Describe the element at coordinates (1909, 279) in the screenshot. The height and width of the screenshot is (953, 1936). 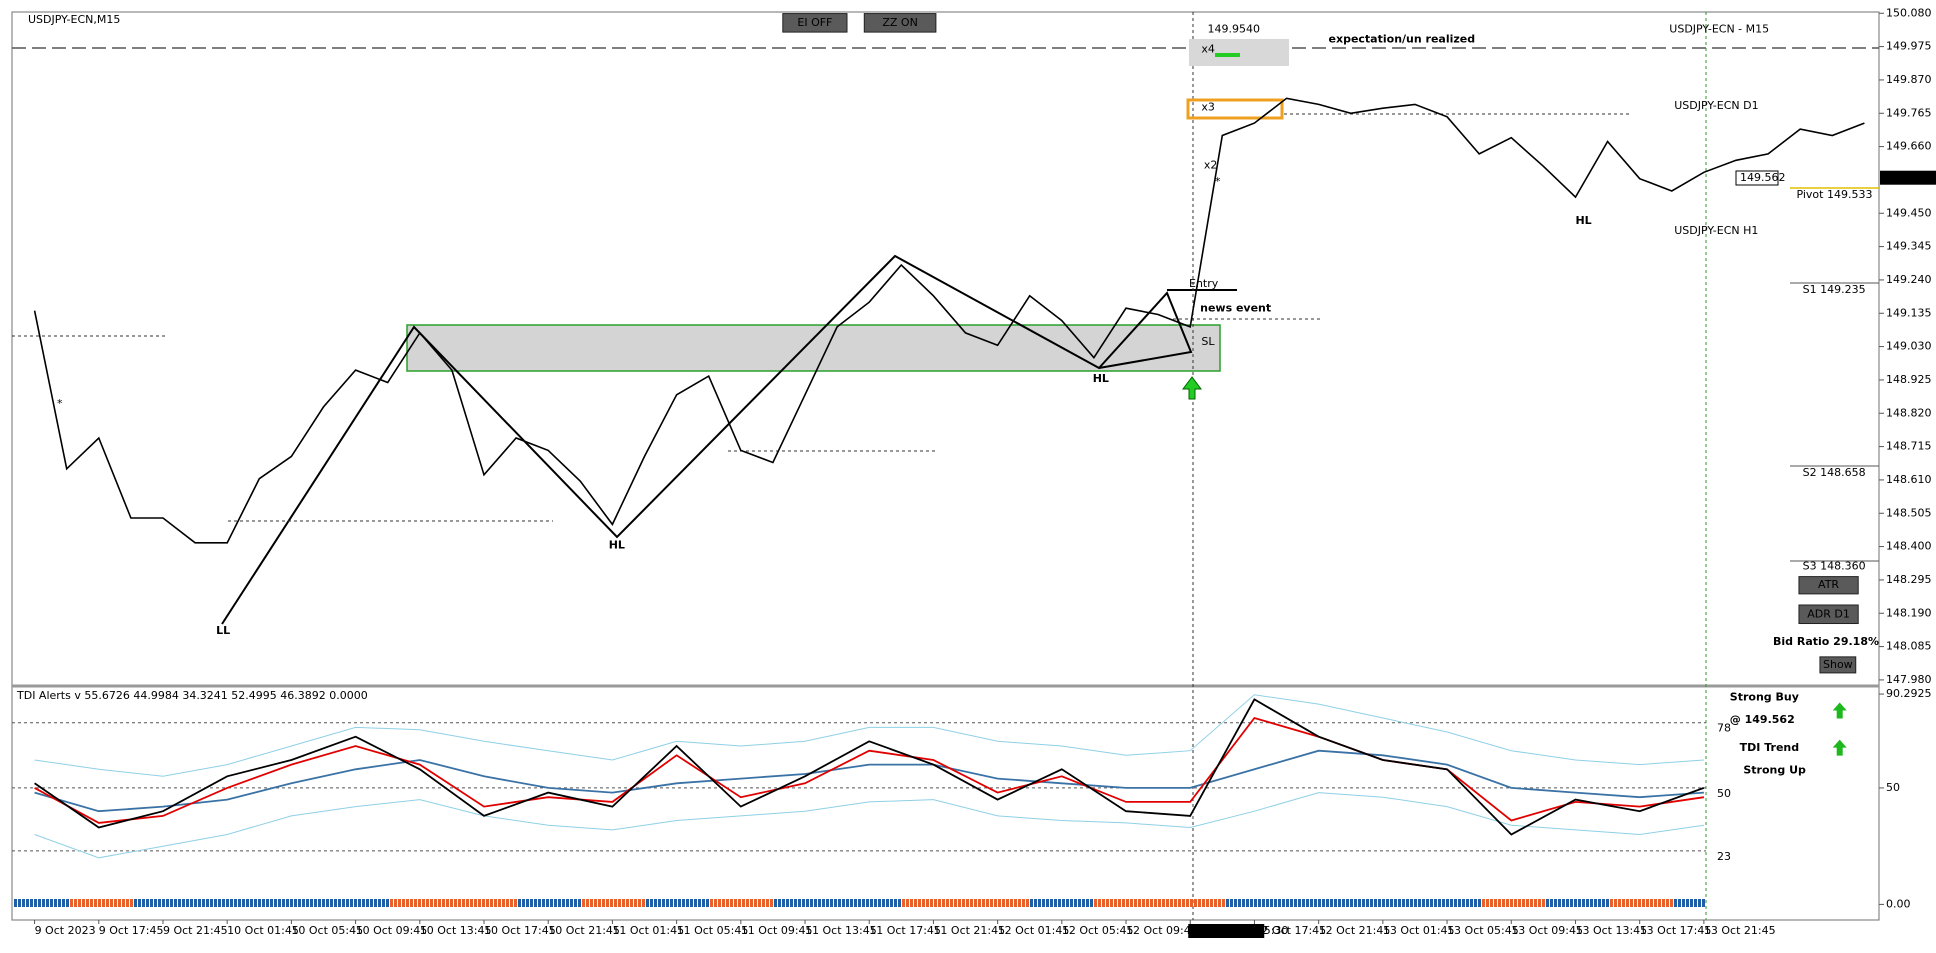
I see `y-tick-label: 149.240` at that location.